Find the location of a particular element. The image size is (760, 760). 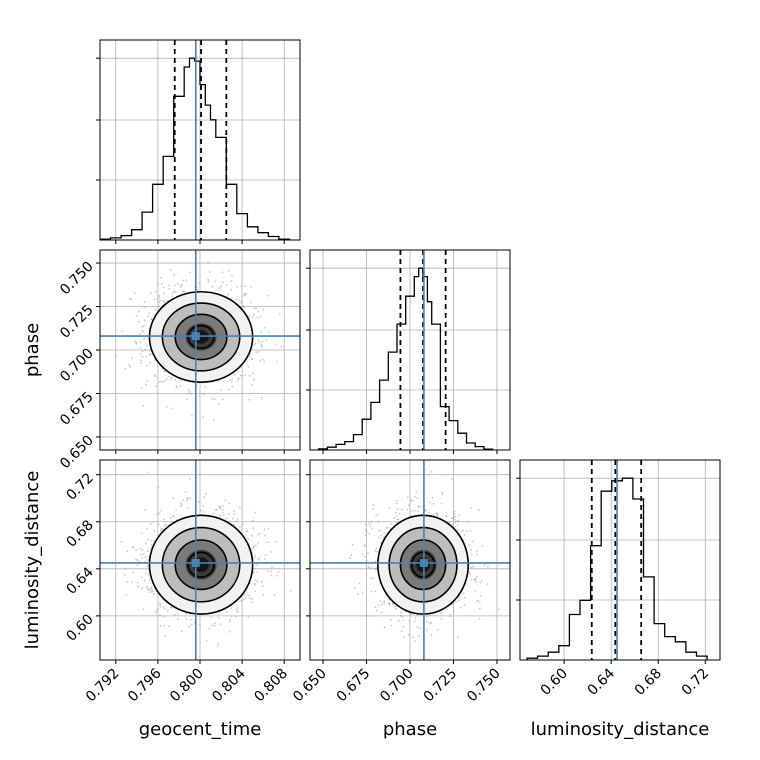

scatter-panel-geocent_time-luminosity_distance is located at coordinates (200, 560).